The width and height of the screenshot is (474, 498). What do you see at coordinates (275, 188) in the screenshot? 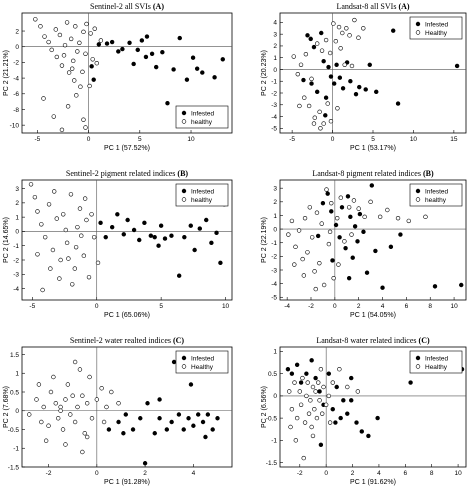
I see `y-tick-label: 3` at bounding box center [275, 188].